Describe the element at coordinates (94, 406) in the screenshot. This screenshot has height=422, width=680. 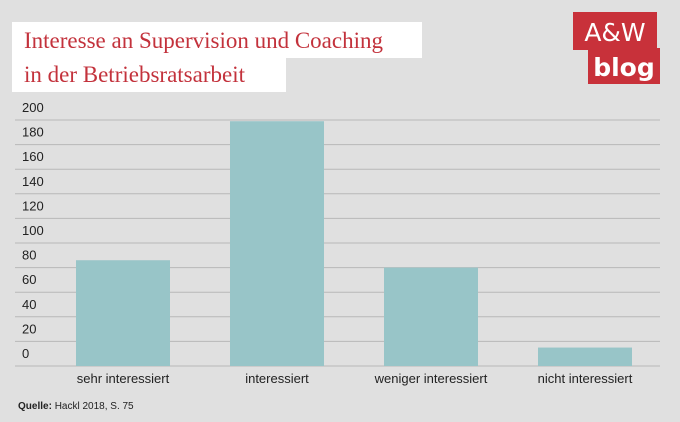
I see `source-text: Hackl 2018, S. 75` at that location.